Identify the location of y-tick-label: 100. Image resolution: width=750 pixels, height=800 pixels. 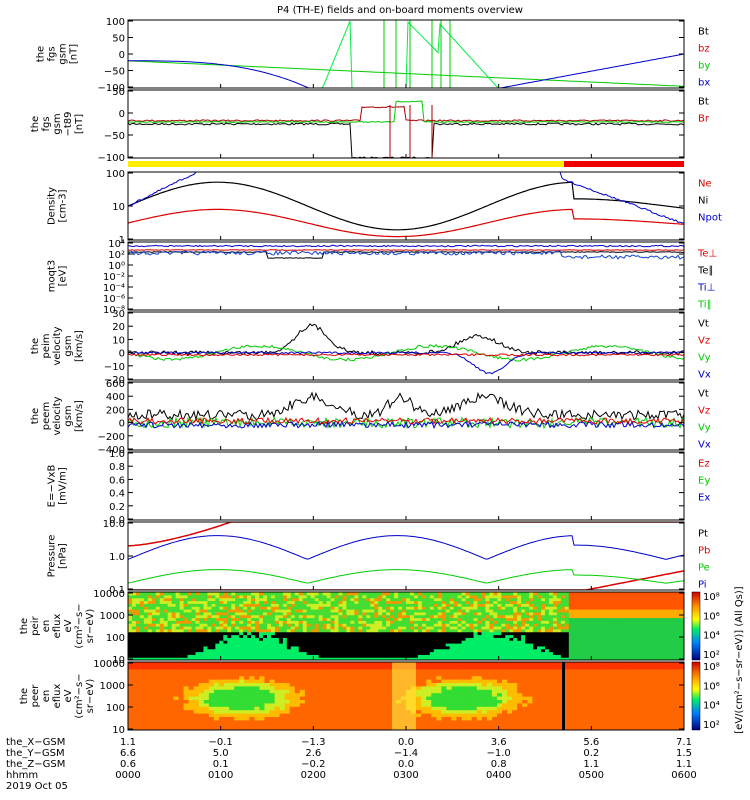
(115, 174).